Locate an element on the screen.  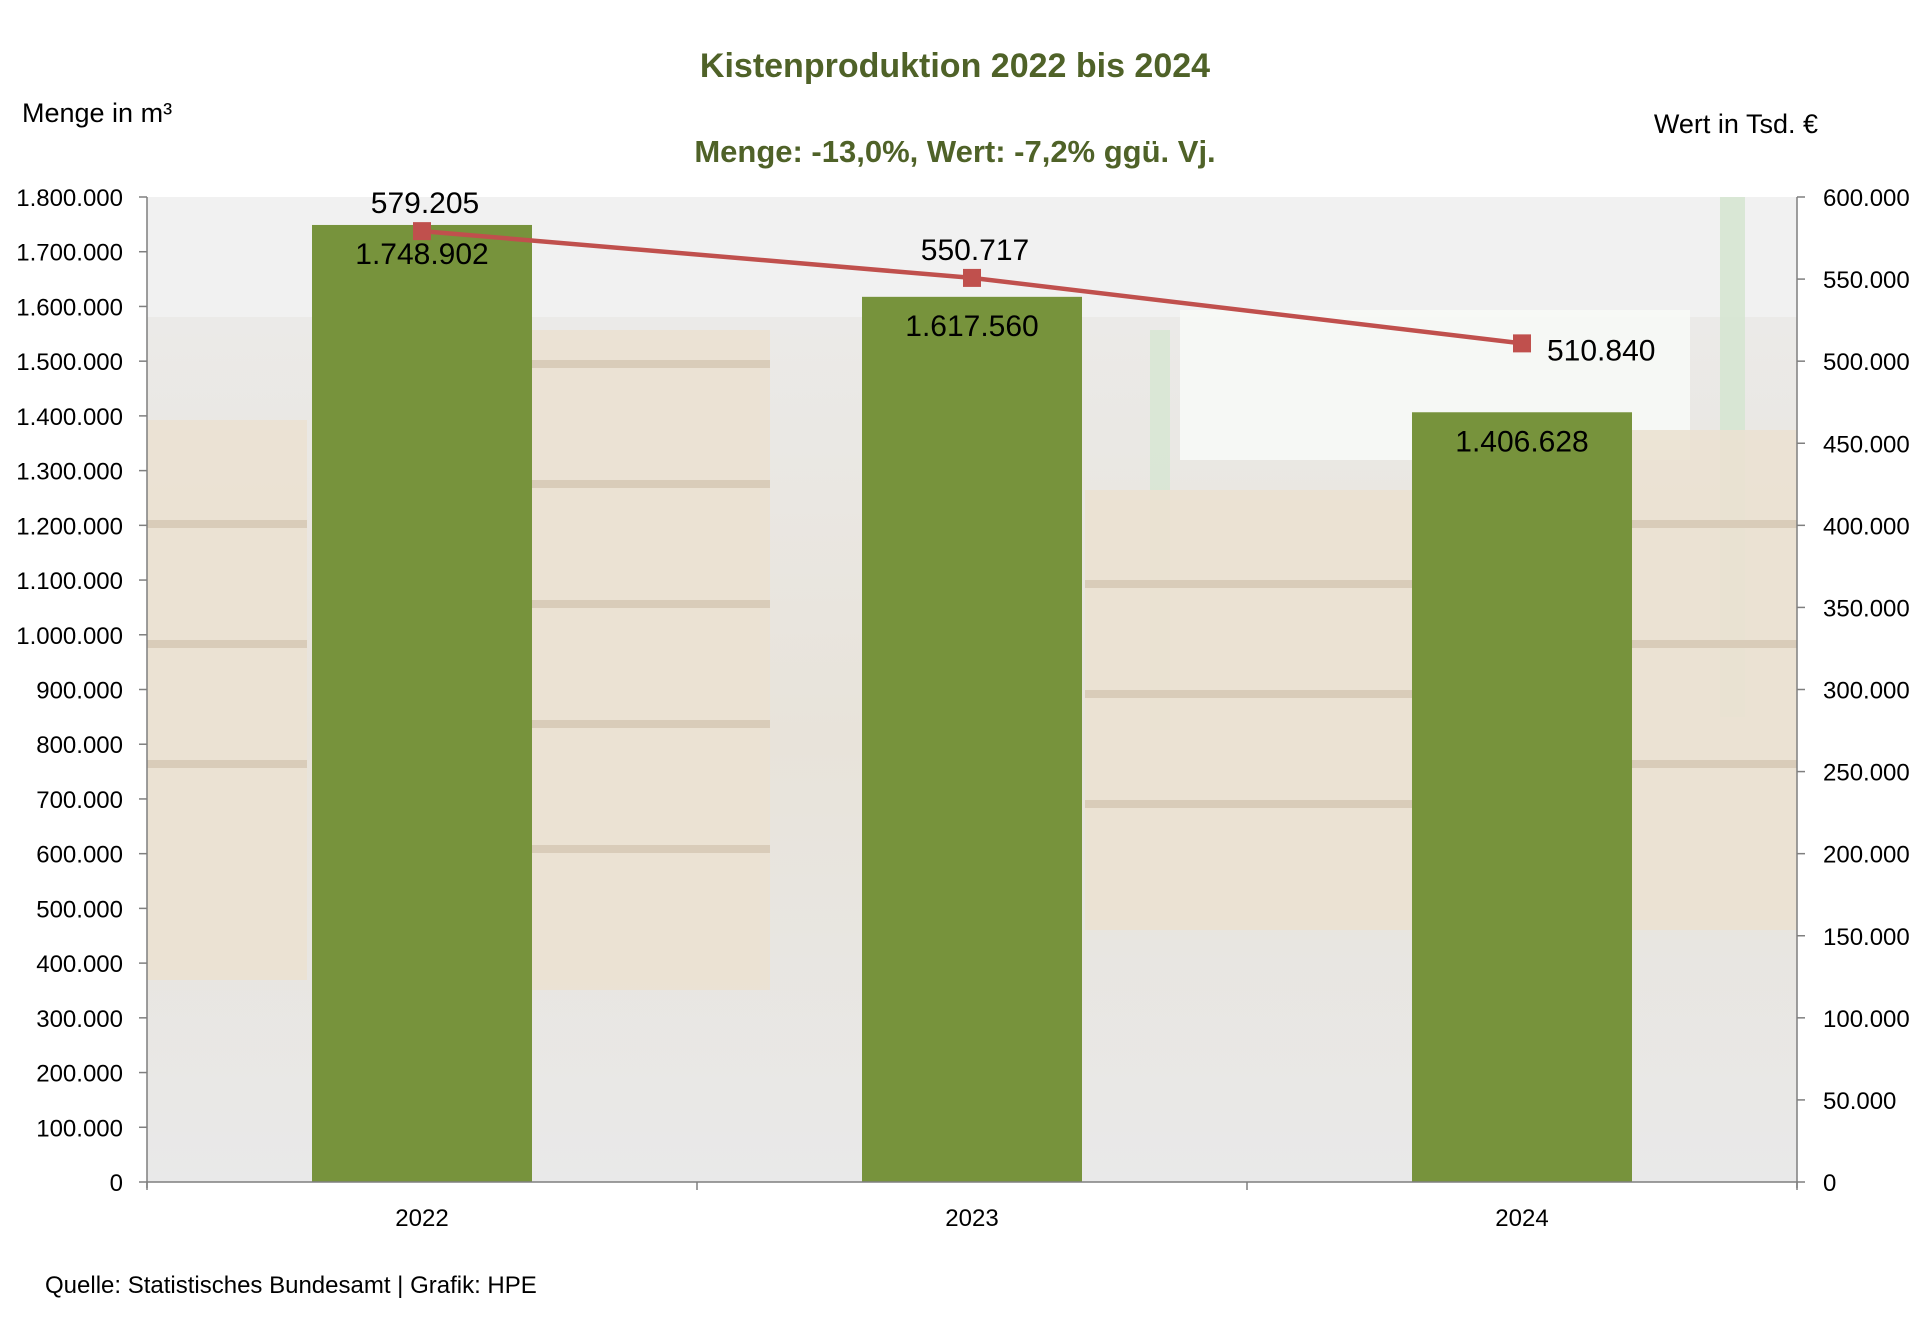
y-axis-right-label: Wert in Tsd. € is located at coordinates (1736, 124).